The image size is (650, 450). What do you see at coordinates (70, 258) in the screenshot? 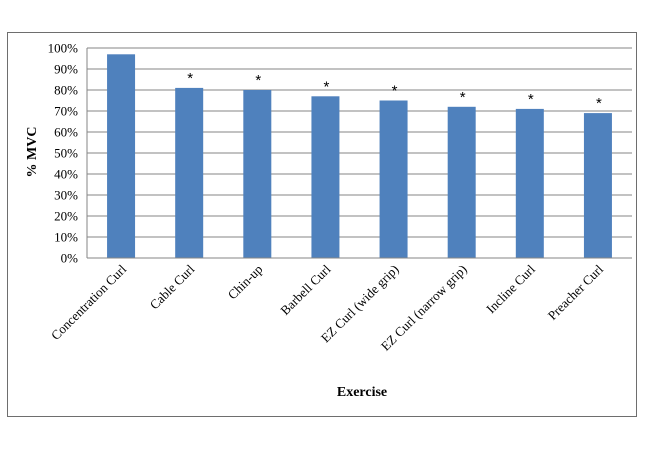
I see `y-tick-label: 0%` at bounding box center [70, 258].